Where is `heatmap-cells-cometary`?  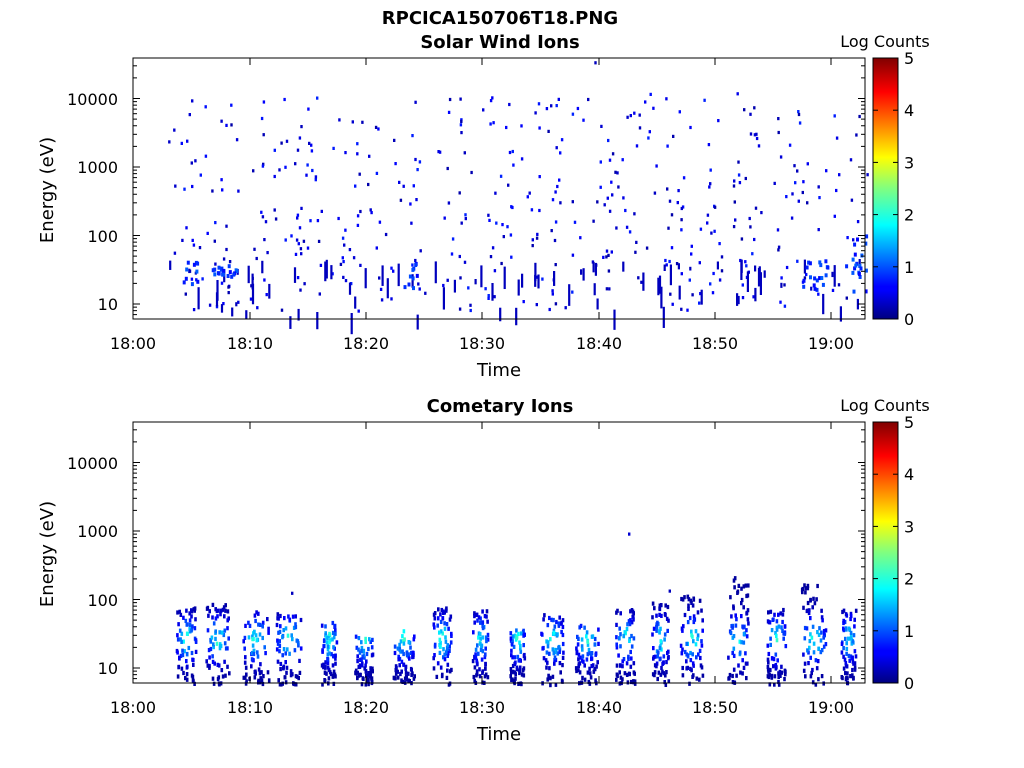 heatmap-cells-cometary is located at coordinates (516, 610).